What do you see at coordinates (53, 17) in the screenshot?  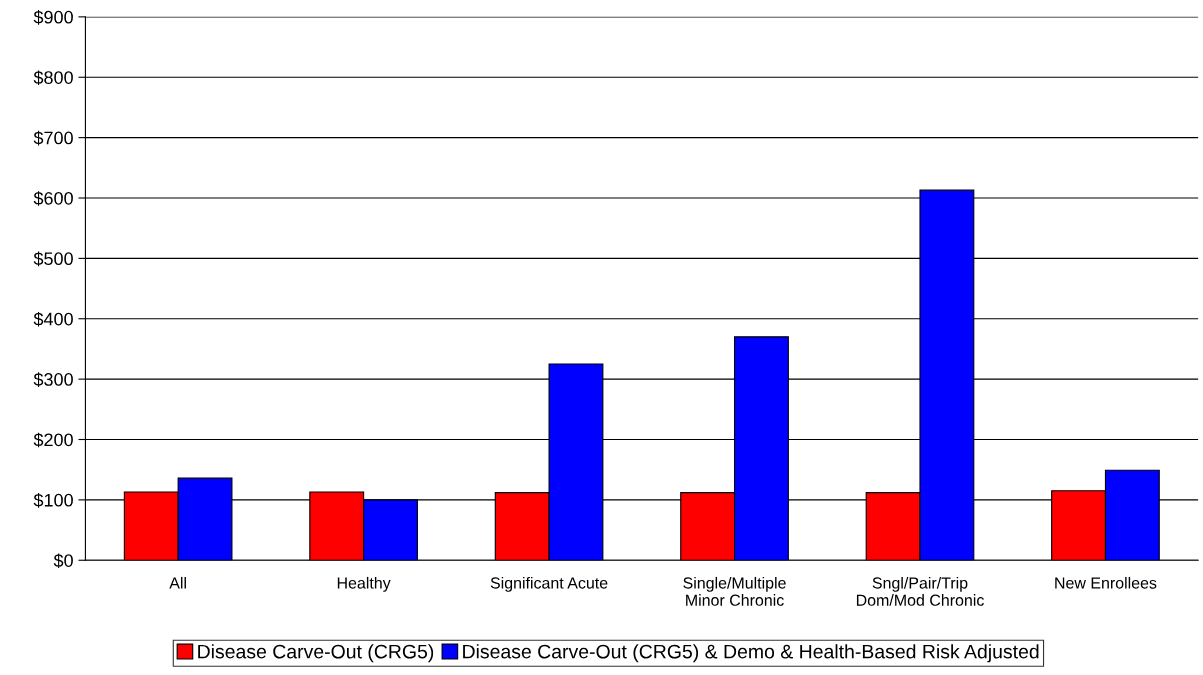 I see `y-tick-label: $900` at bounding box center [53, 17].